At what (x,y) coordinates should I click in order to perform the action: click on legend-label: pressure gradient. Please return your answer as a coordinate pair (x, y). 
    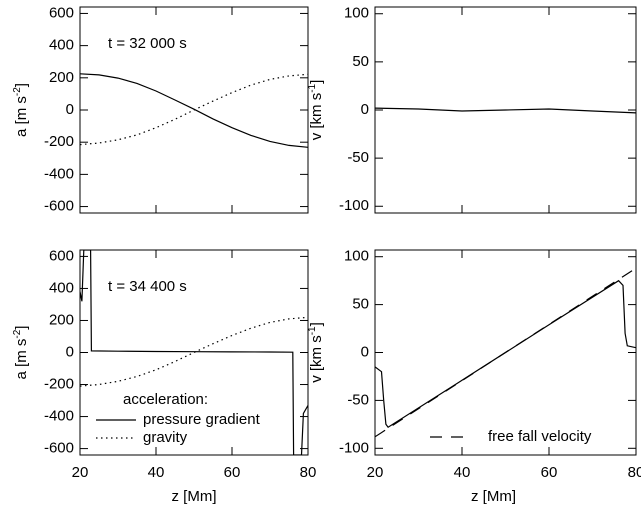
    Looking at the image, I should click on (202, 419).